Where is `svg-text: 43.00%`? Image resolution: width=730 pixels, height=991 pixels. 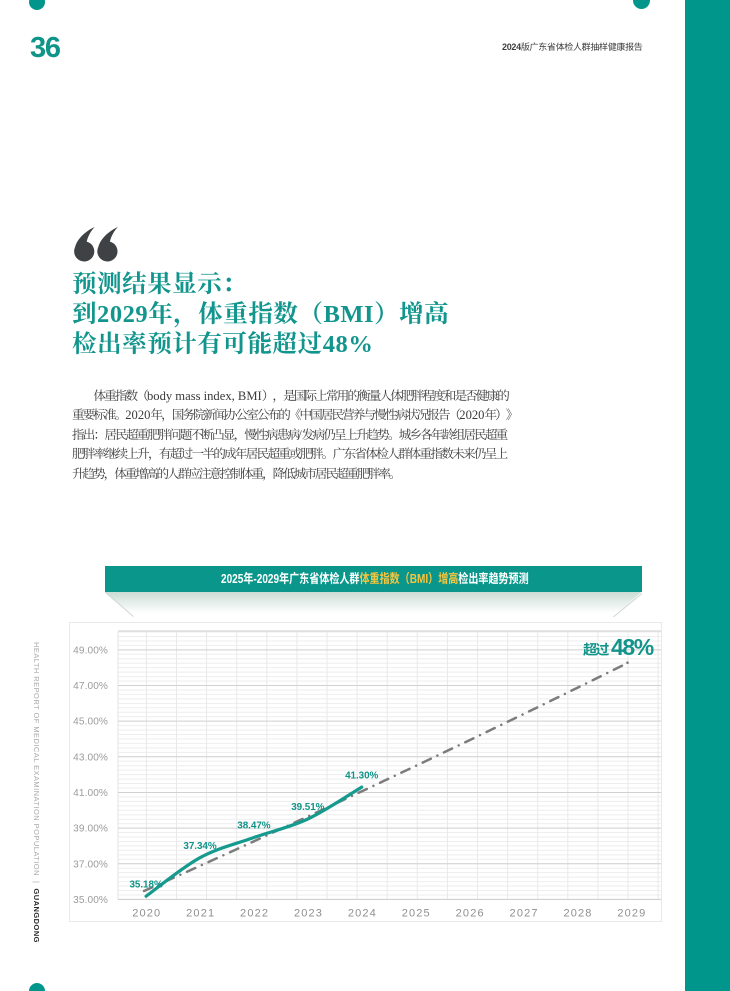
svg-text: 43.00% is located at coordinates (90, 757).